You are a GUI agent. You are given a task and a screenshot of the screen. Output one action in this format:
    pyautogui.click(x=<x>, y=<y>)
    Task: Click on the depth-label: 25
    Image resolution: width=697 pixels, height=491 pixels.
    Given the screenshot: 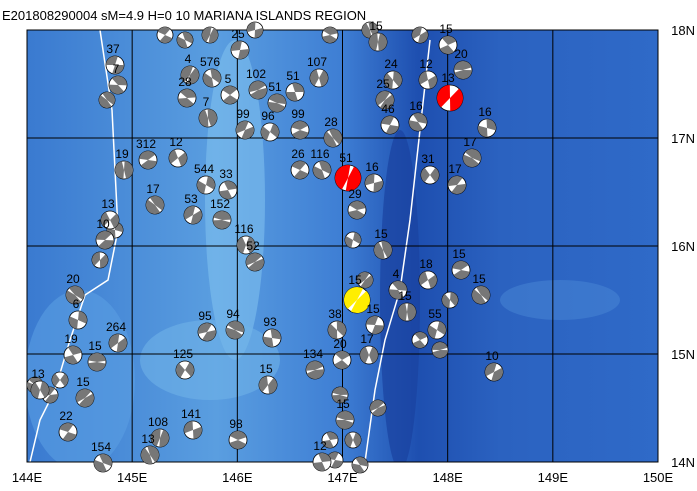 What is the action you would take?
    pyautogui.click(x=238, y=34)
    